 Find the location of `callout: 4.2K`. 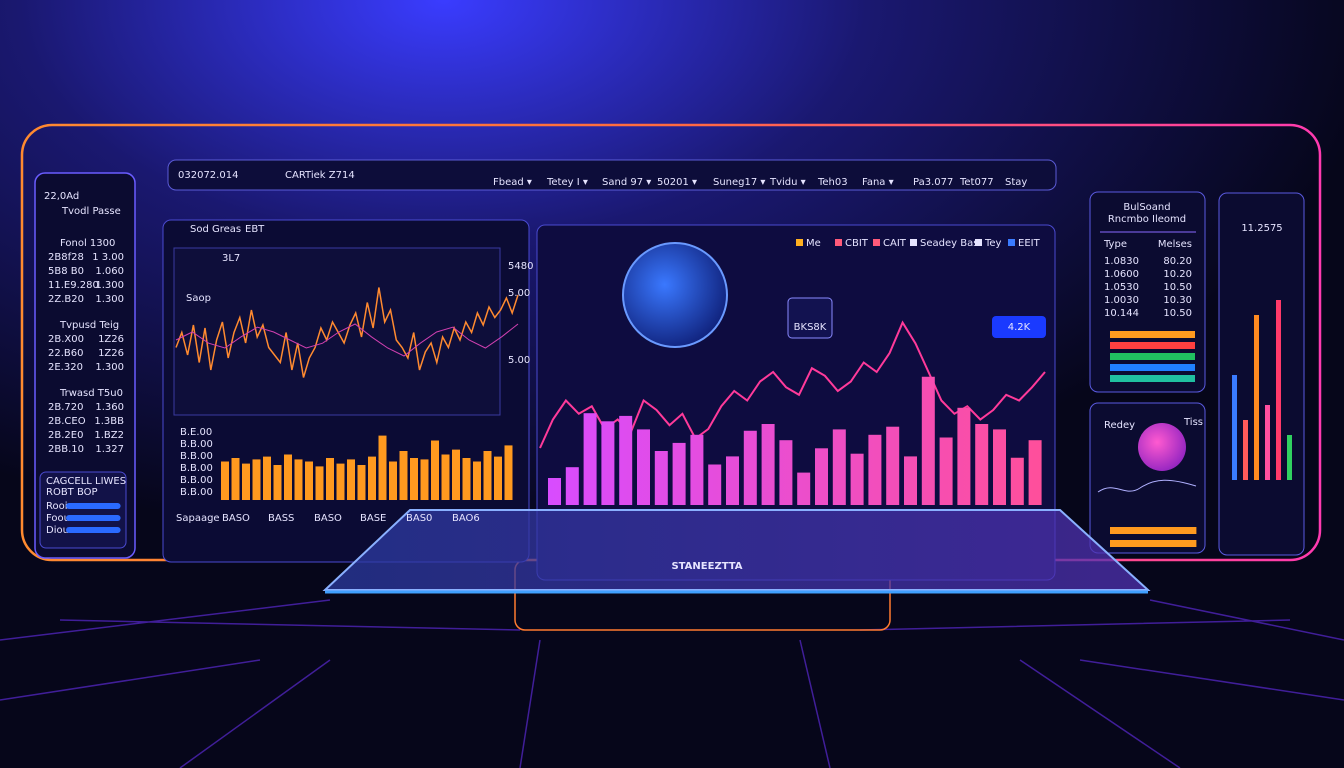

callout: 4.2K is located at coordinates (1019, 327).